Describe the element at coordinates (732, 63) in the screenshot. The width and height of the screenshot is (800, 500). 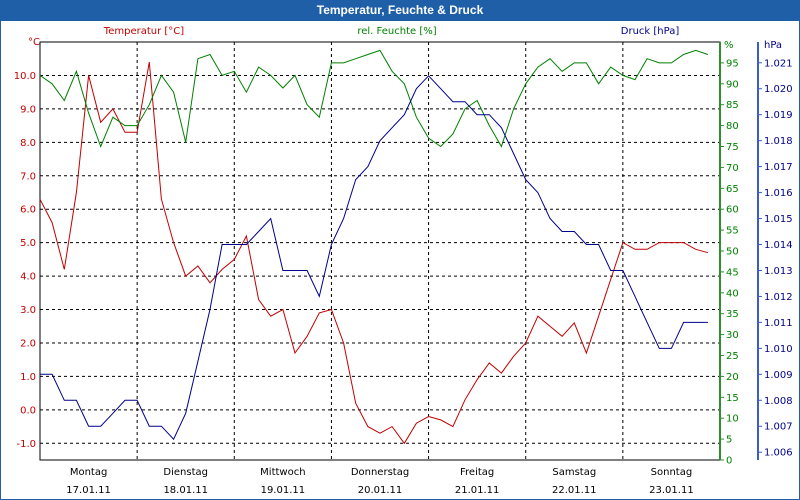
I see `humidity-tick-label: 95` at that location.